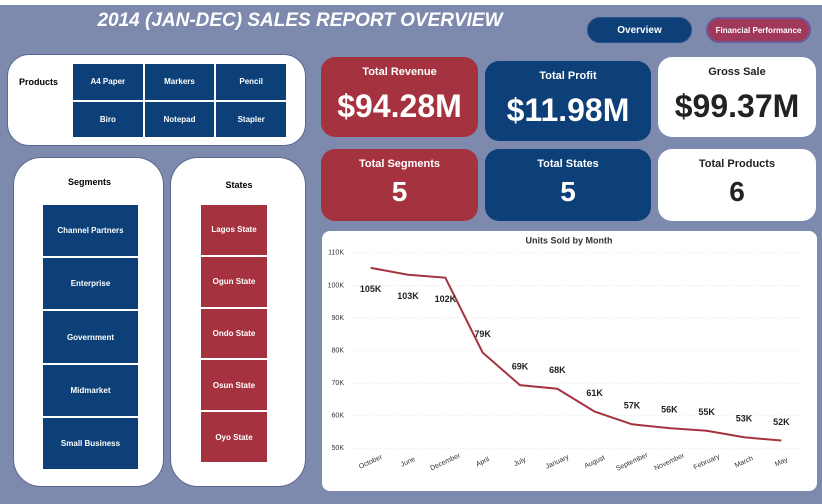 Image resolution: width=822 pixels, height=504 pixels. I want to click on x-tick-label: September, so click(632, 462).